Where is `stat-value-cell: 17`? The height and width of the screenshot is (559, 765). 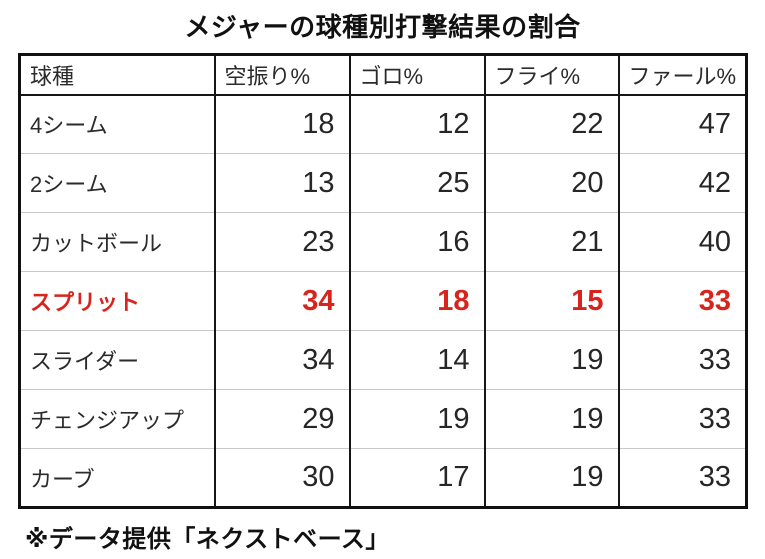
stat-value-cell: 17 is located at coordinates (416, 478).